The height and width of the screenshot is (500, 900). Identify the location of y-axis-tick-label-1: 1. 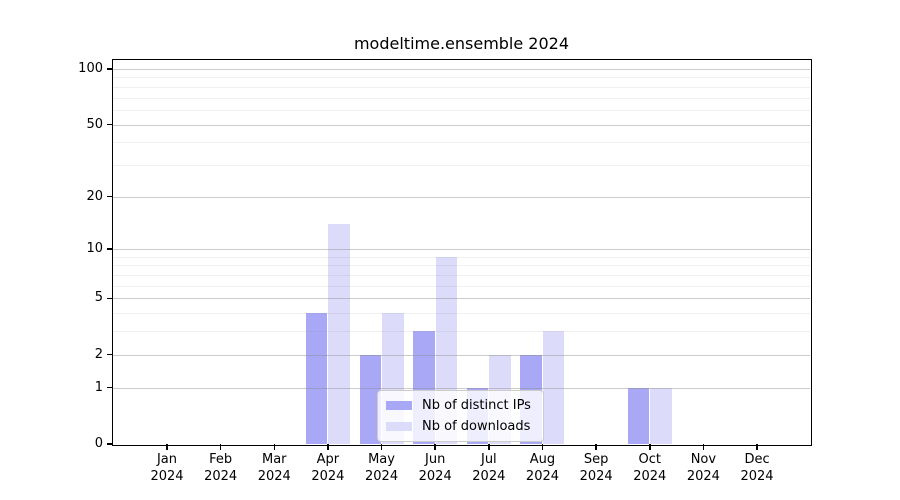
(98, 387).